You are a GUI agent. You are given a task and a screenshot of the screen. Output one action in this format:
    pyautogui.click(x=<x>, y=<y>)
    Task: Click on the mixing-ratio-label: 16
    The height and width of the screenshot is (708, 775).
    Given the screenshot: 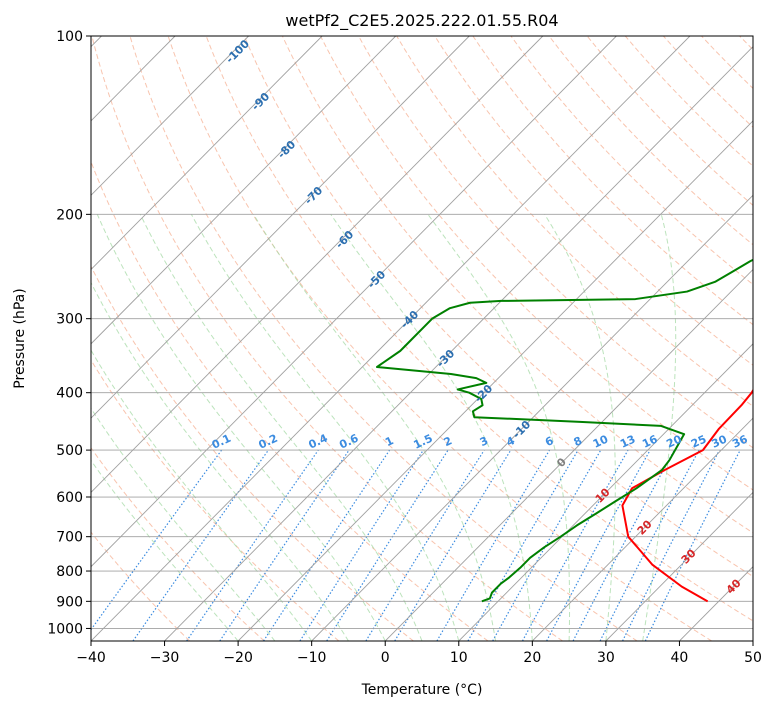 What is the action you would take?
    pyautogui.click(x=650, y=441)
    